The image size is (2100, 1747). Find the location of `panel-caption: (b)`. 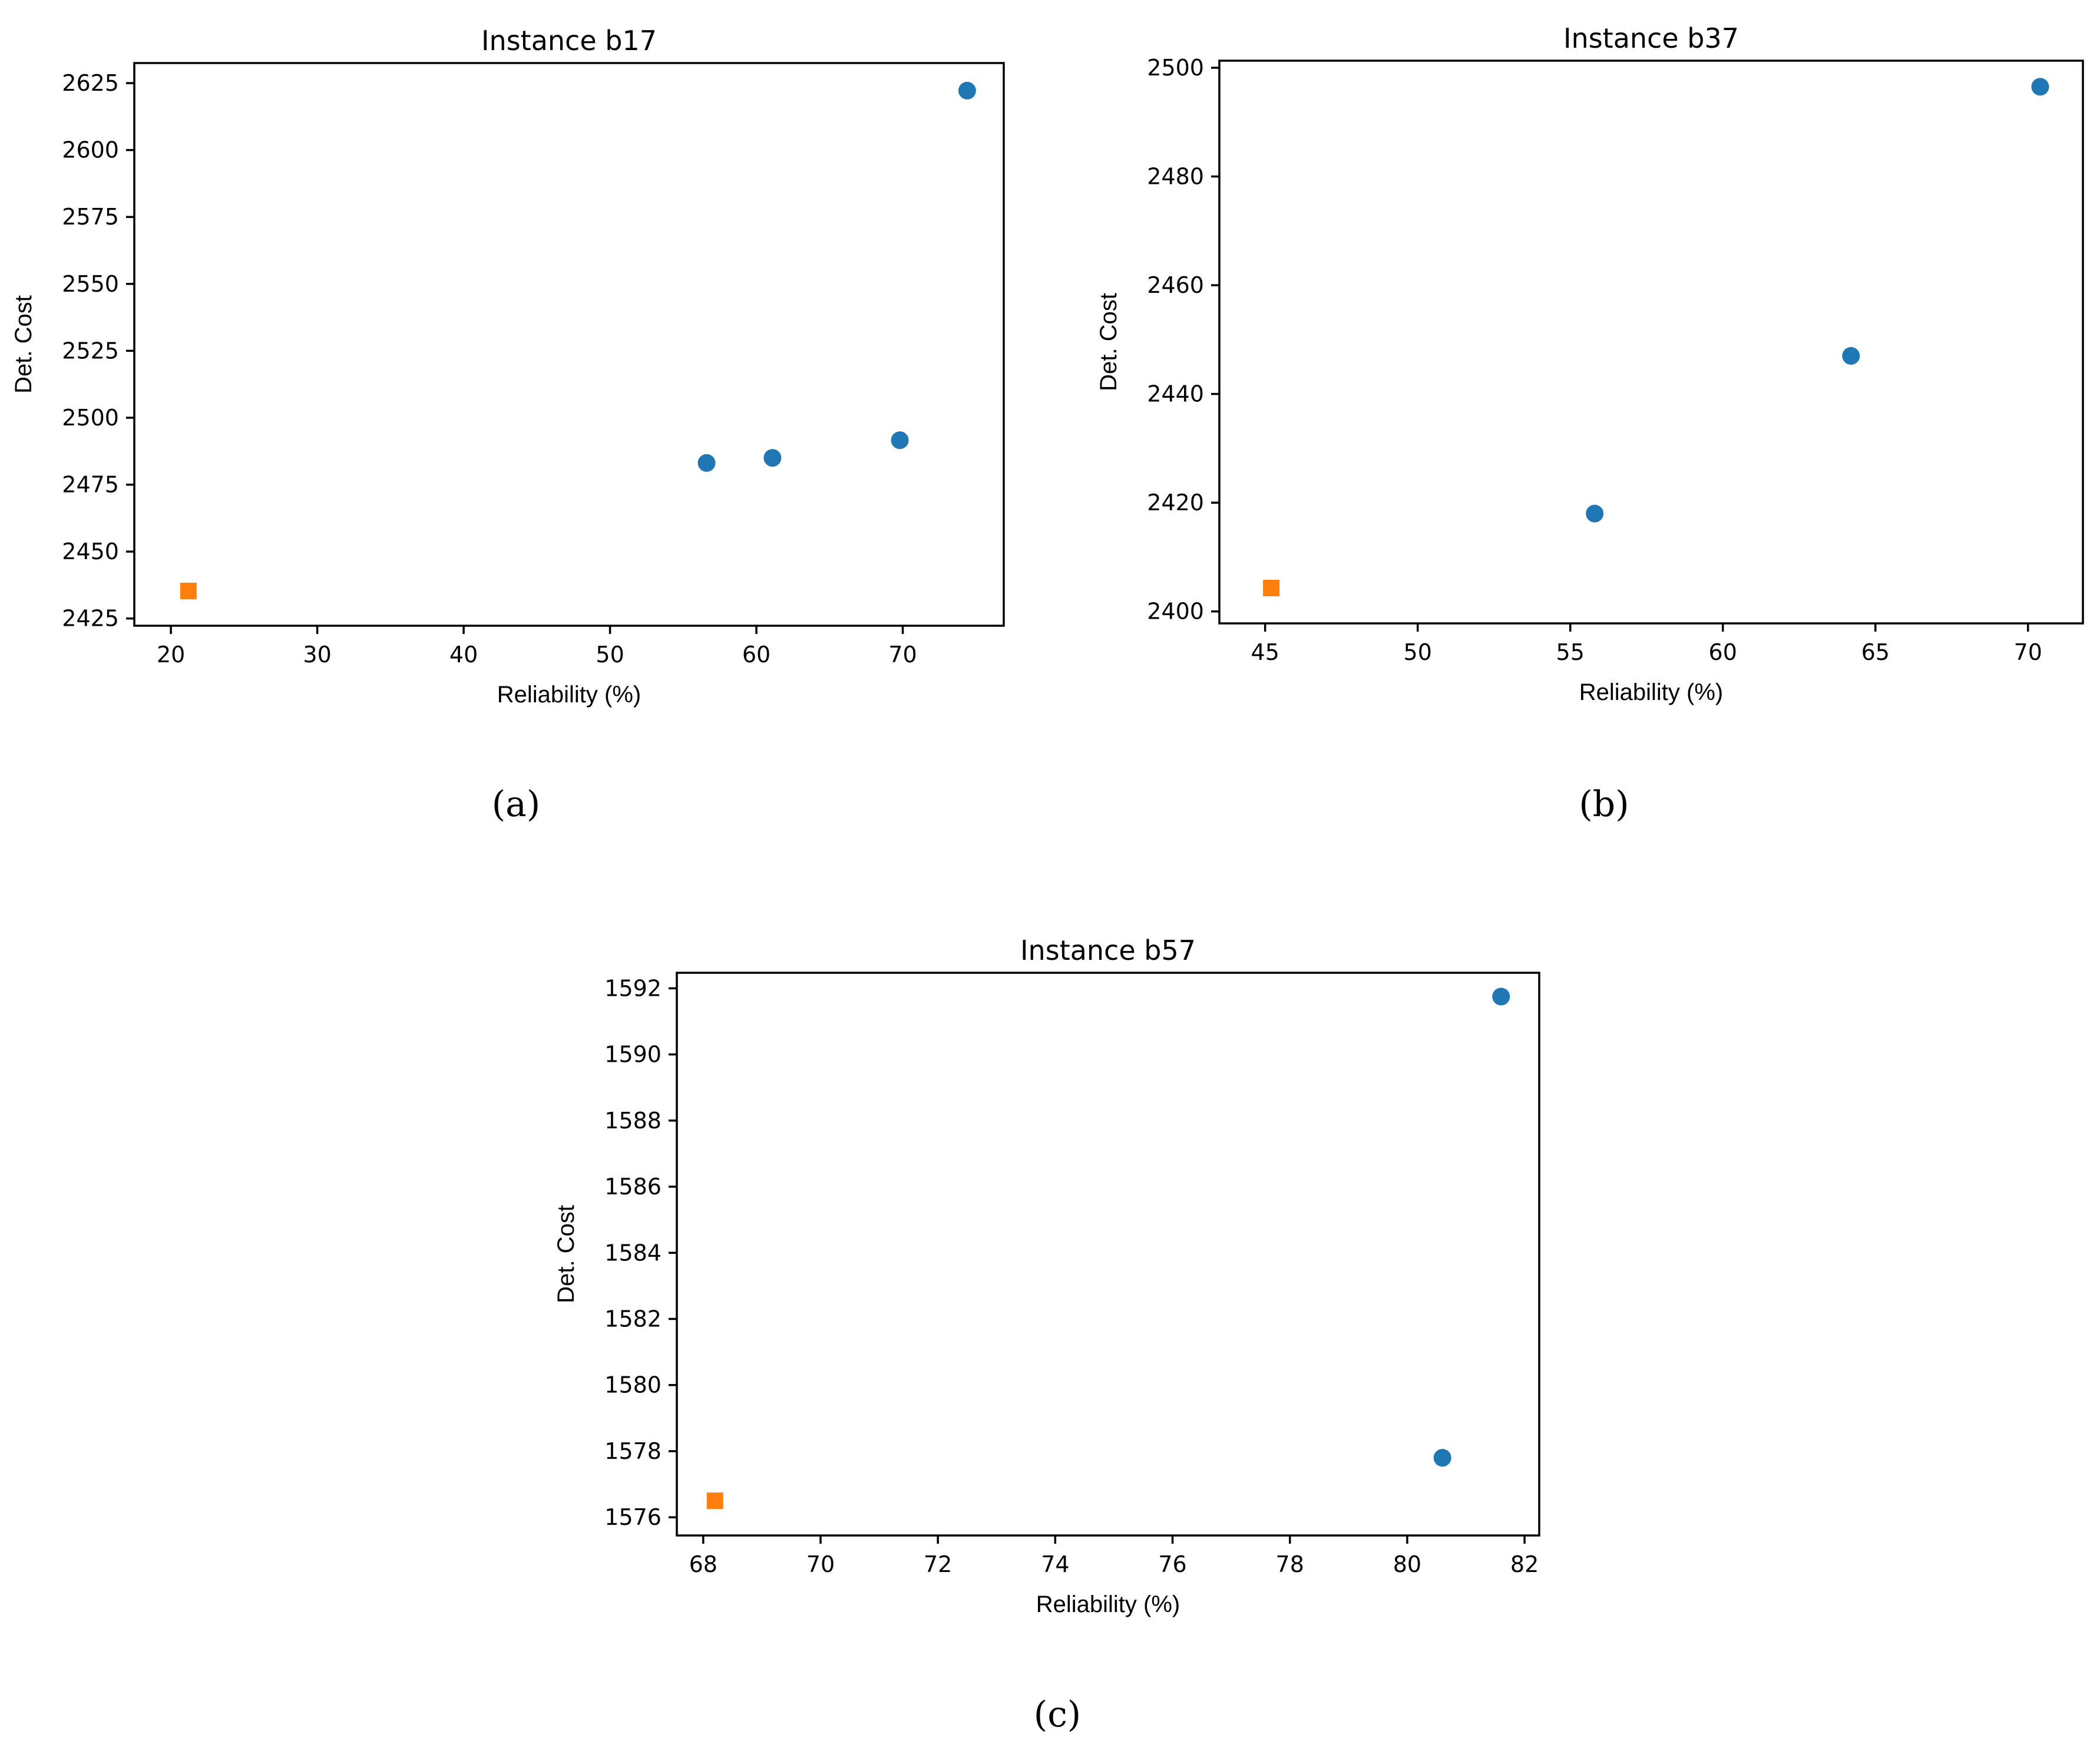

panel-caption: (b) is located at coordinates (1604, 804).